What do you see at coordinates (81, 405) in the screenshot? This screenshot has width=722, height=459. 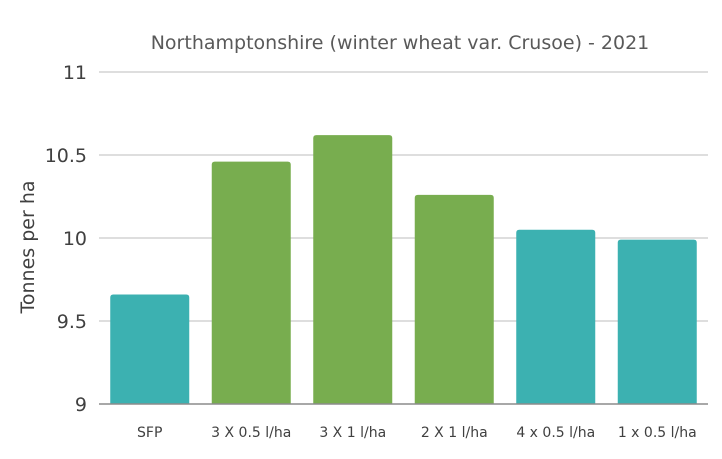 I see `y-tick-label: 9` at bounding box center [81, 405].